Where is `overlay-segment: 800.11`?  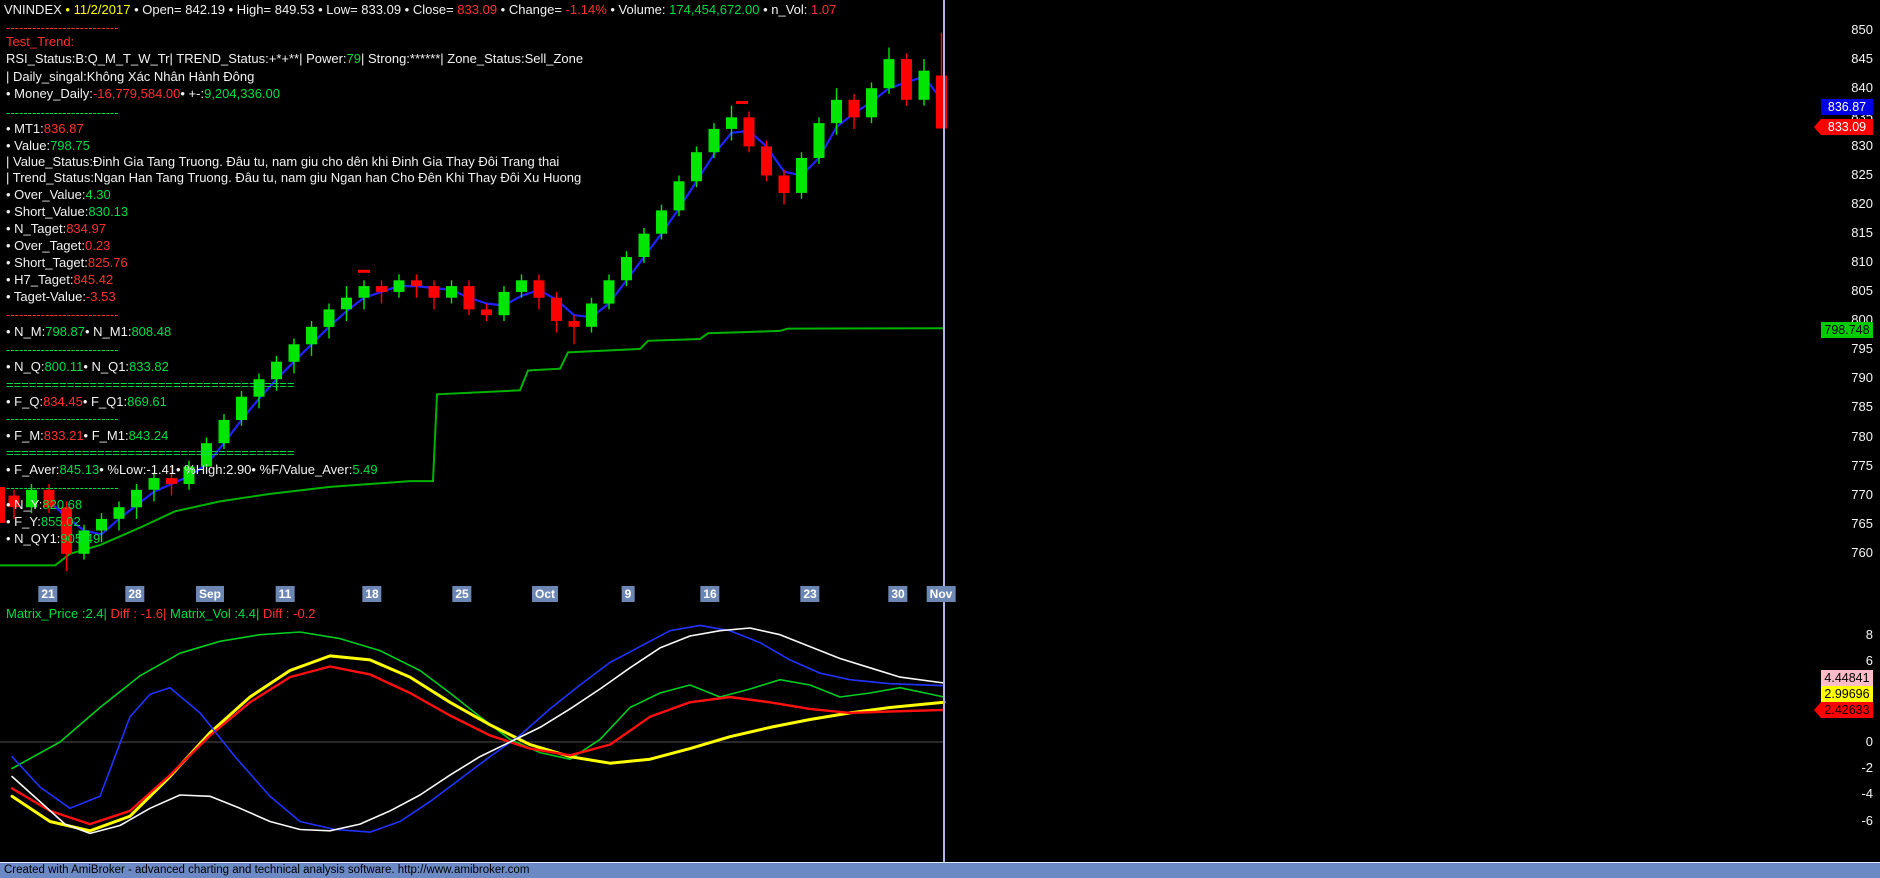
overlay-segment: 800.11 is located at coordinates (64, 366).